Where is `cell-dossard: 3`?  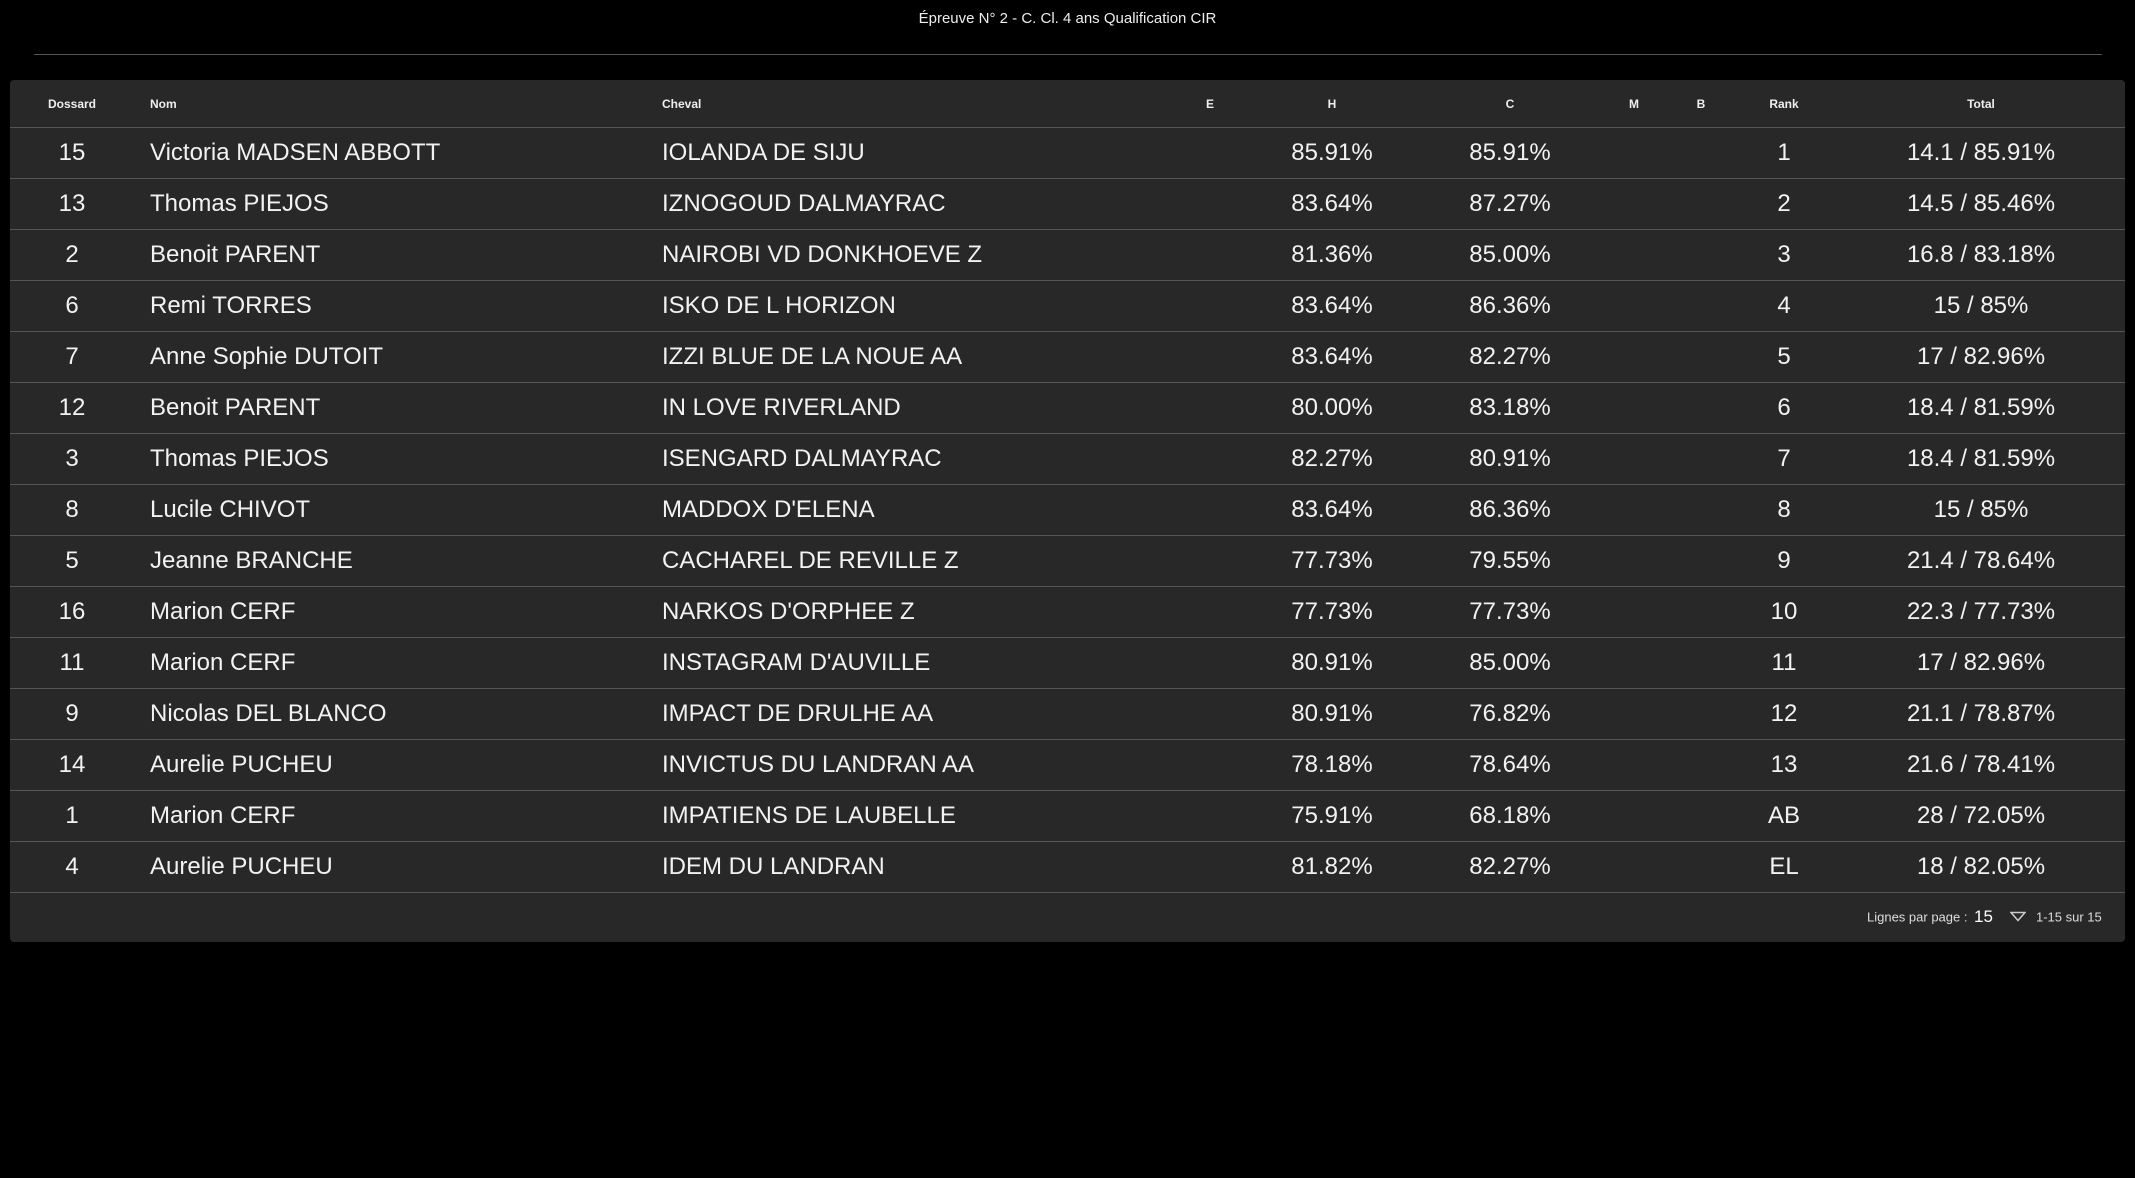
cell-dossard: 3 is located at coordinates (72, 458).